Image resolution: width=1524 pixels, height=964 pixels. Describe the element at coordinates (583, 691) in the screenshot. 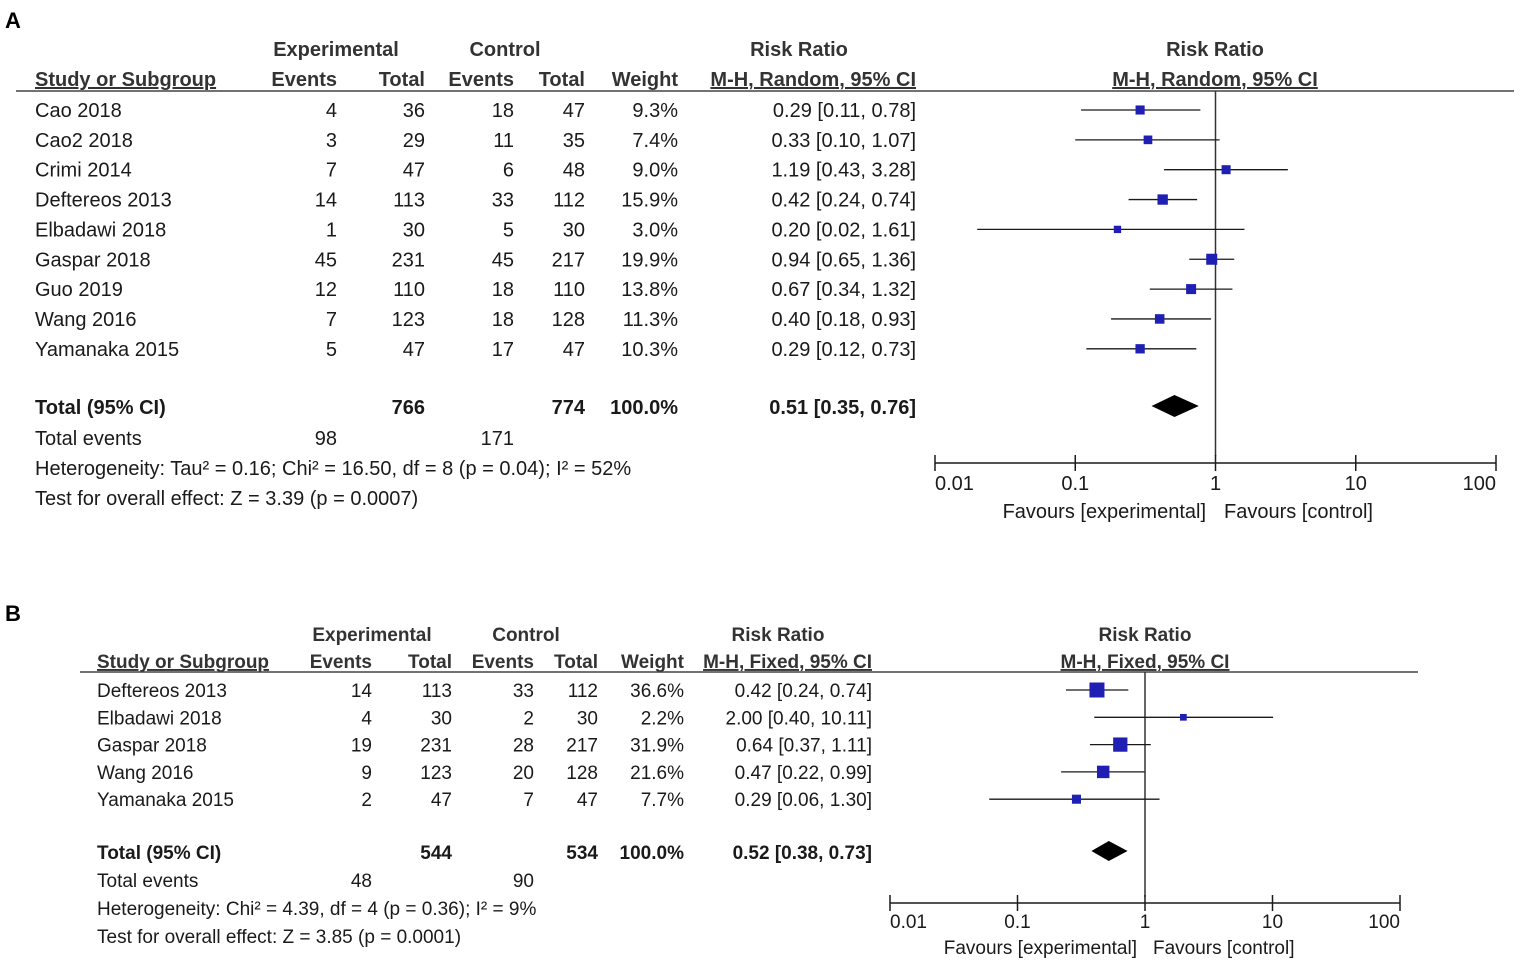

I see `panel-b-ctrl-total: 112` at that location.